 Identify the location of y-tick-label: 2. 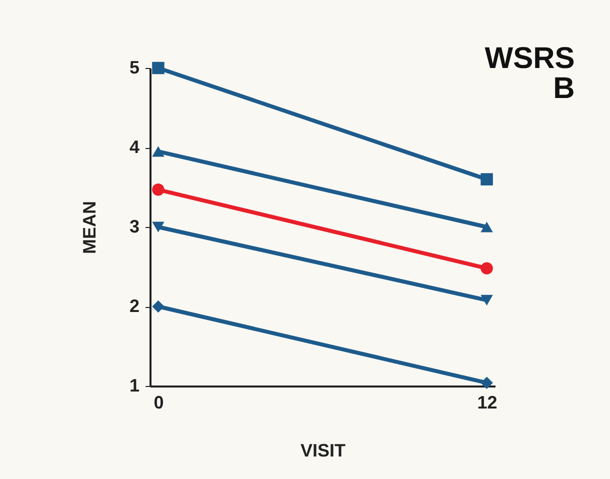
(134, 306).